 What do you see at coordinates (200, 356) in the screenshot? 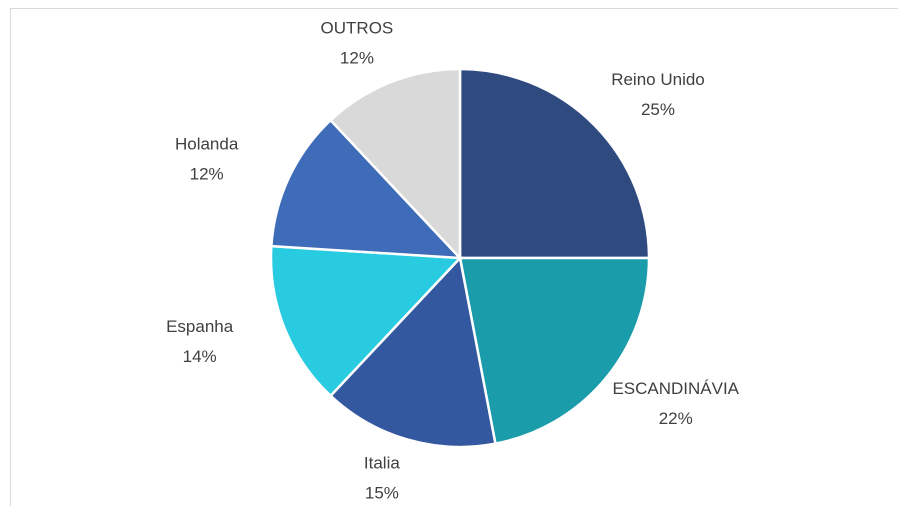
I see `slice-value-label: 14%` at bounding box center [200, 356].